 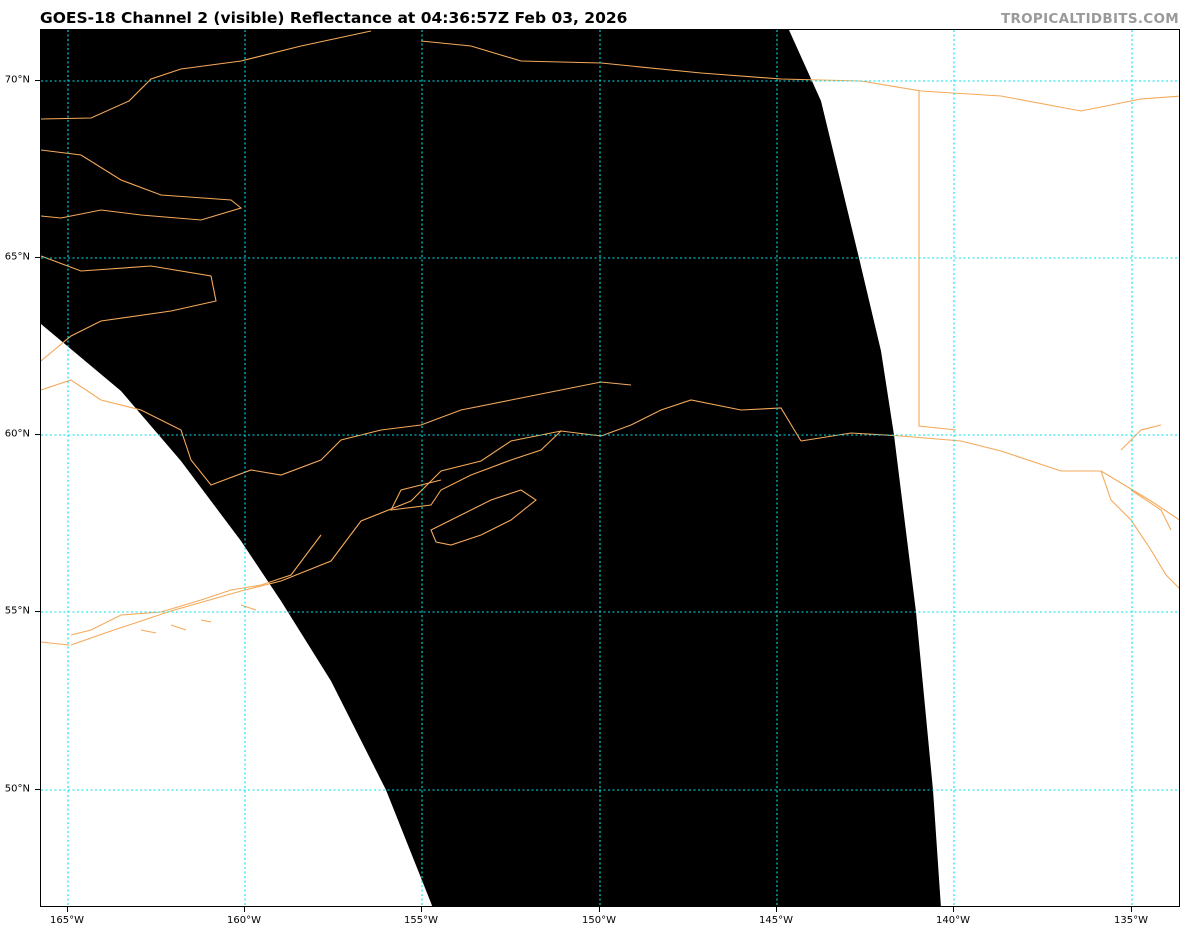 I want to click on north-slope-coast, so click(x=799, y=76).